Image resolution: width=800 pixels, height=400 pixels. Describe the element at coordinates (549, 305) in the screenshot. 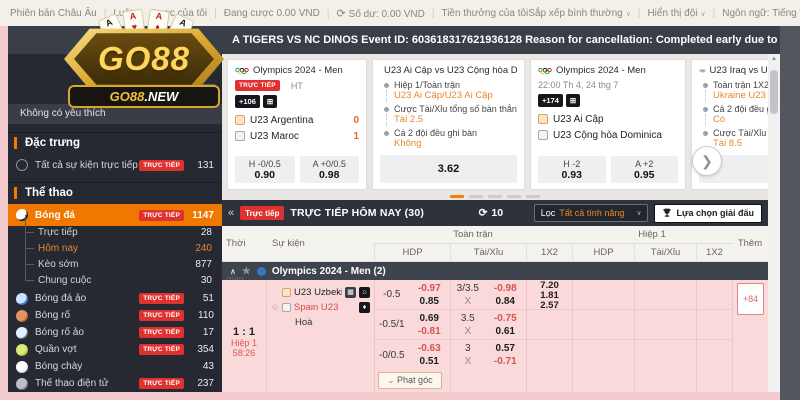

I see `odds-2: 2.57` at that location.